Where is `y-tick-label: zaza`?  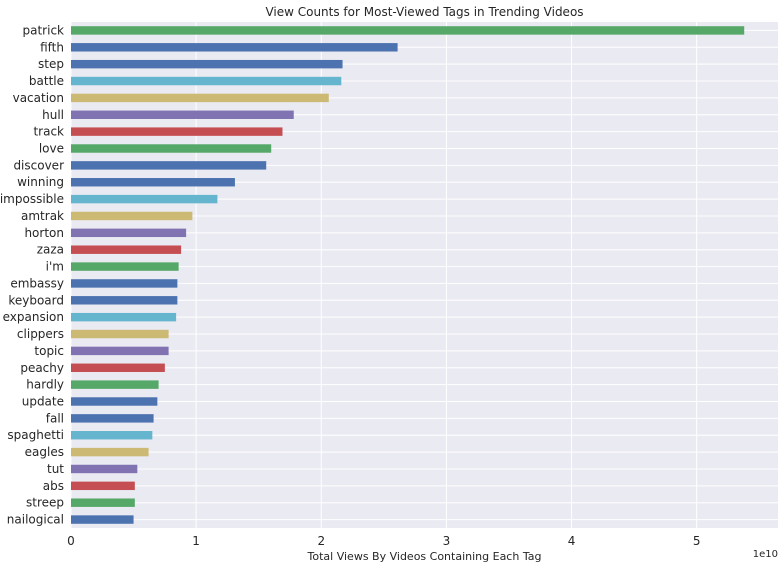
y-tick-label: zaza is located at coordinates (50, 250).